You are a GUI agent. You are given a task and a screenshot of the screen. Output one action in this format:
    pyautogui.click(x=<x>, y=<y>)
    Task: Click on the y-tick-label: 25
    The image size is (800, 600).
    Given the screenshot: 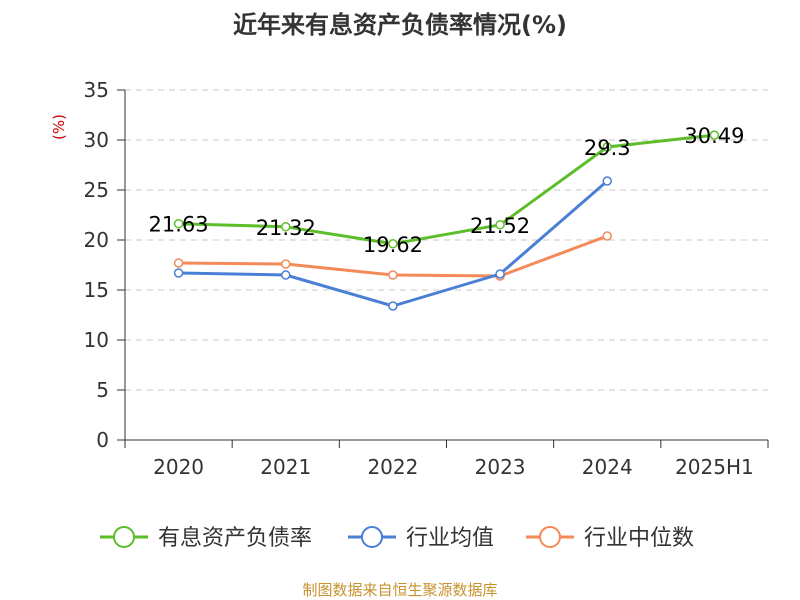 What is the action you would take?
    pyautogui.click(x=96, y=190)
    